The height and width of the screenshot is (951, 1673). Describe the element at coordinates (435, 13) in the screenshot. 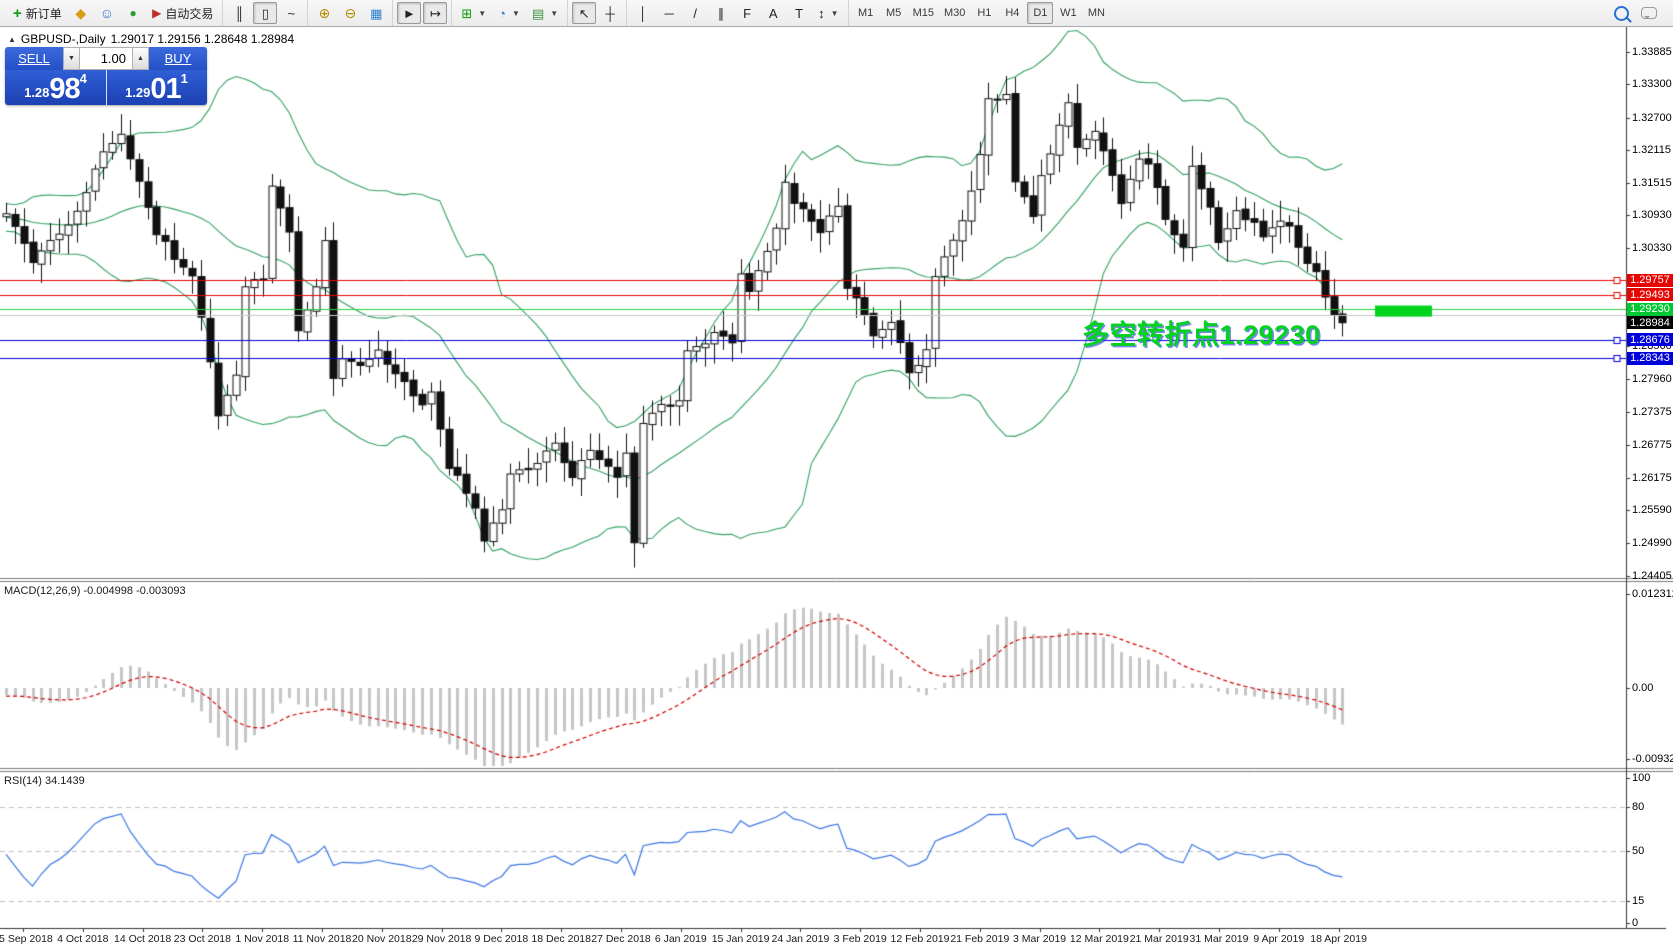

I see `chart-shift-button: ↦` at that location.